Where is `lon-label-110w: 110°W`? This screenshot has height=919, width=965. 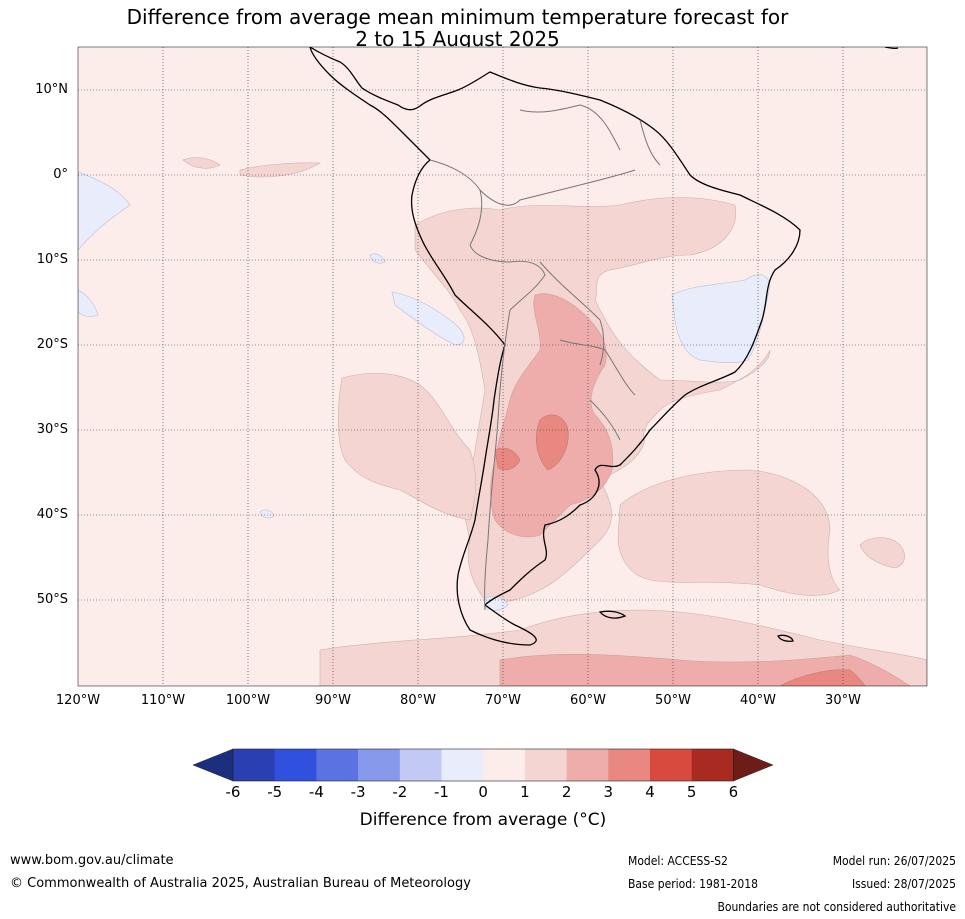
lon-label-110w: 110°W is located at coordinates (163, 700).